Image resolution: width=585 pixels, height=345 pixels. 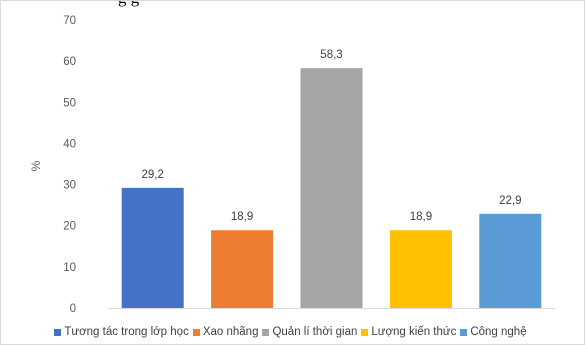 What do you see at coordinates (128, 4) in the screenshot?
I see `cropped-heading-text: g g` at bounding box center [128, 4].